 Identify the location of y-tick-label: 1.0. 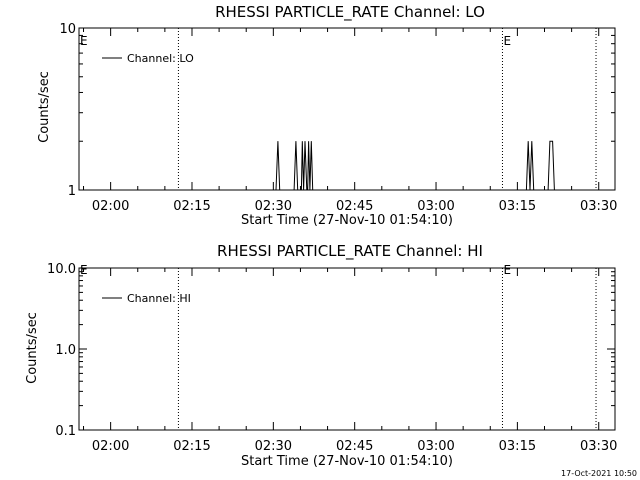
(65, 350).